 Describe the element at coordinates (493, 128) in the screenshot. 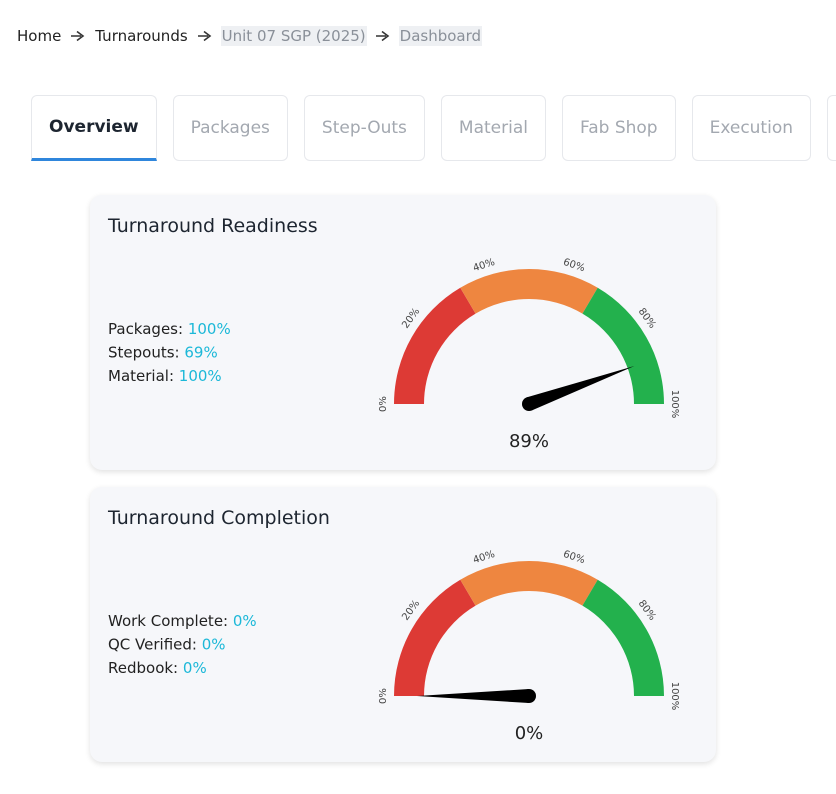

I see `tab: Material` at that location.